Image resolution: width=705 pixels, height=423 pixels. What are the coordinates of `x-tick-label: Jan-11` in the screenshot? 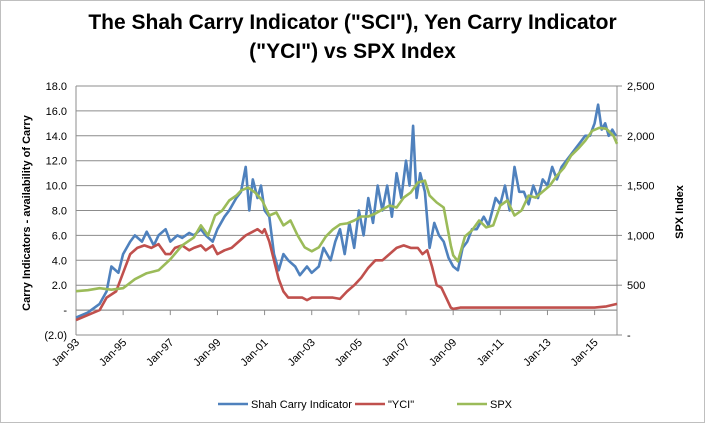 It's located at (491, 353).